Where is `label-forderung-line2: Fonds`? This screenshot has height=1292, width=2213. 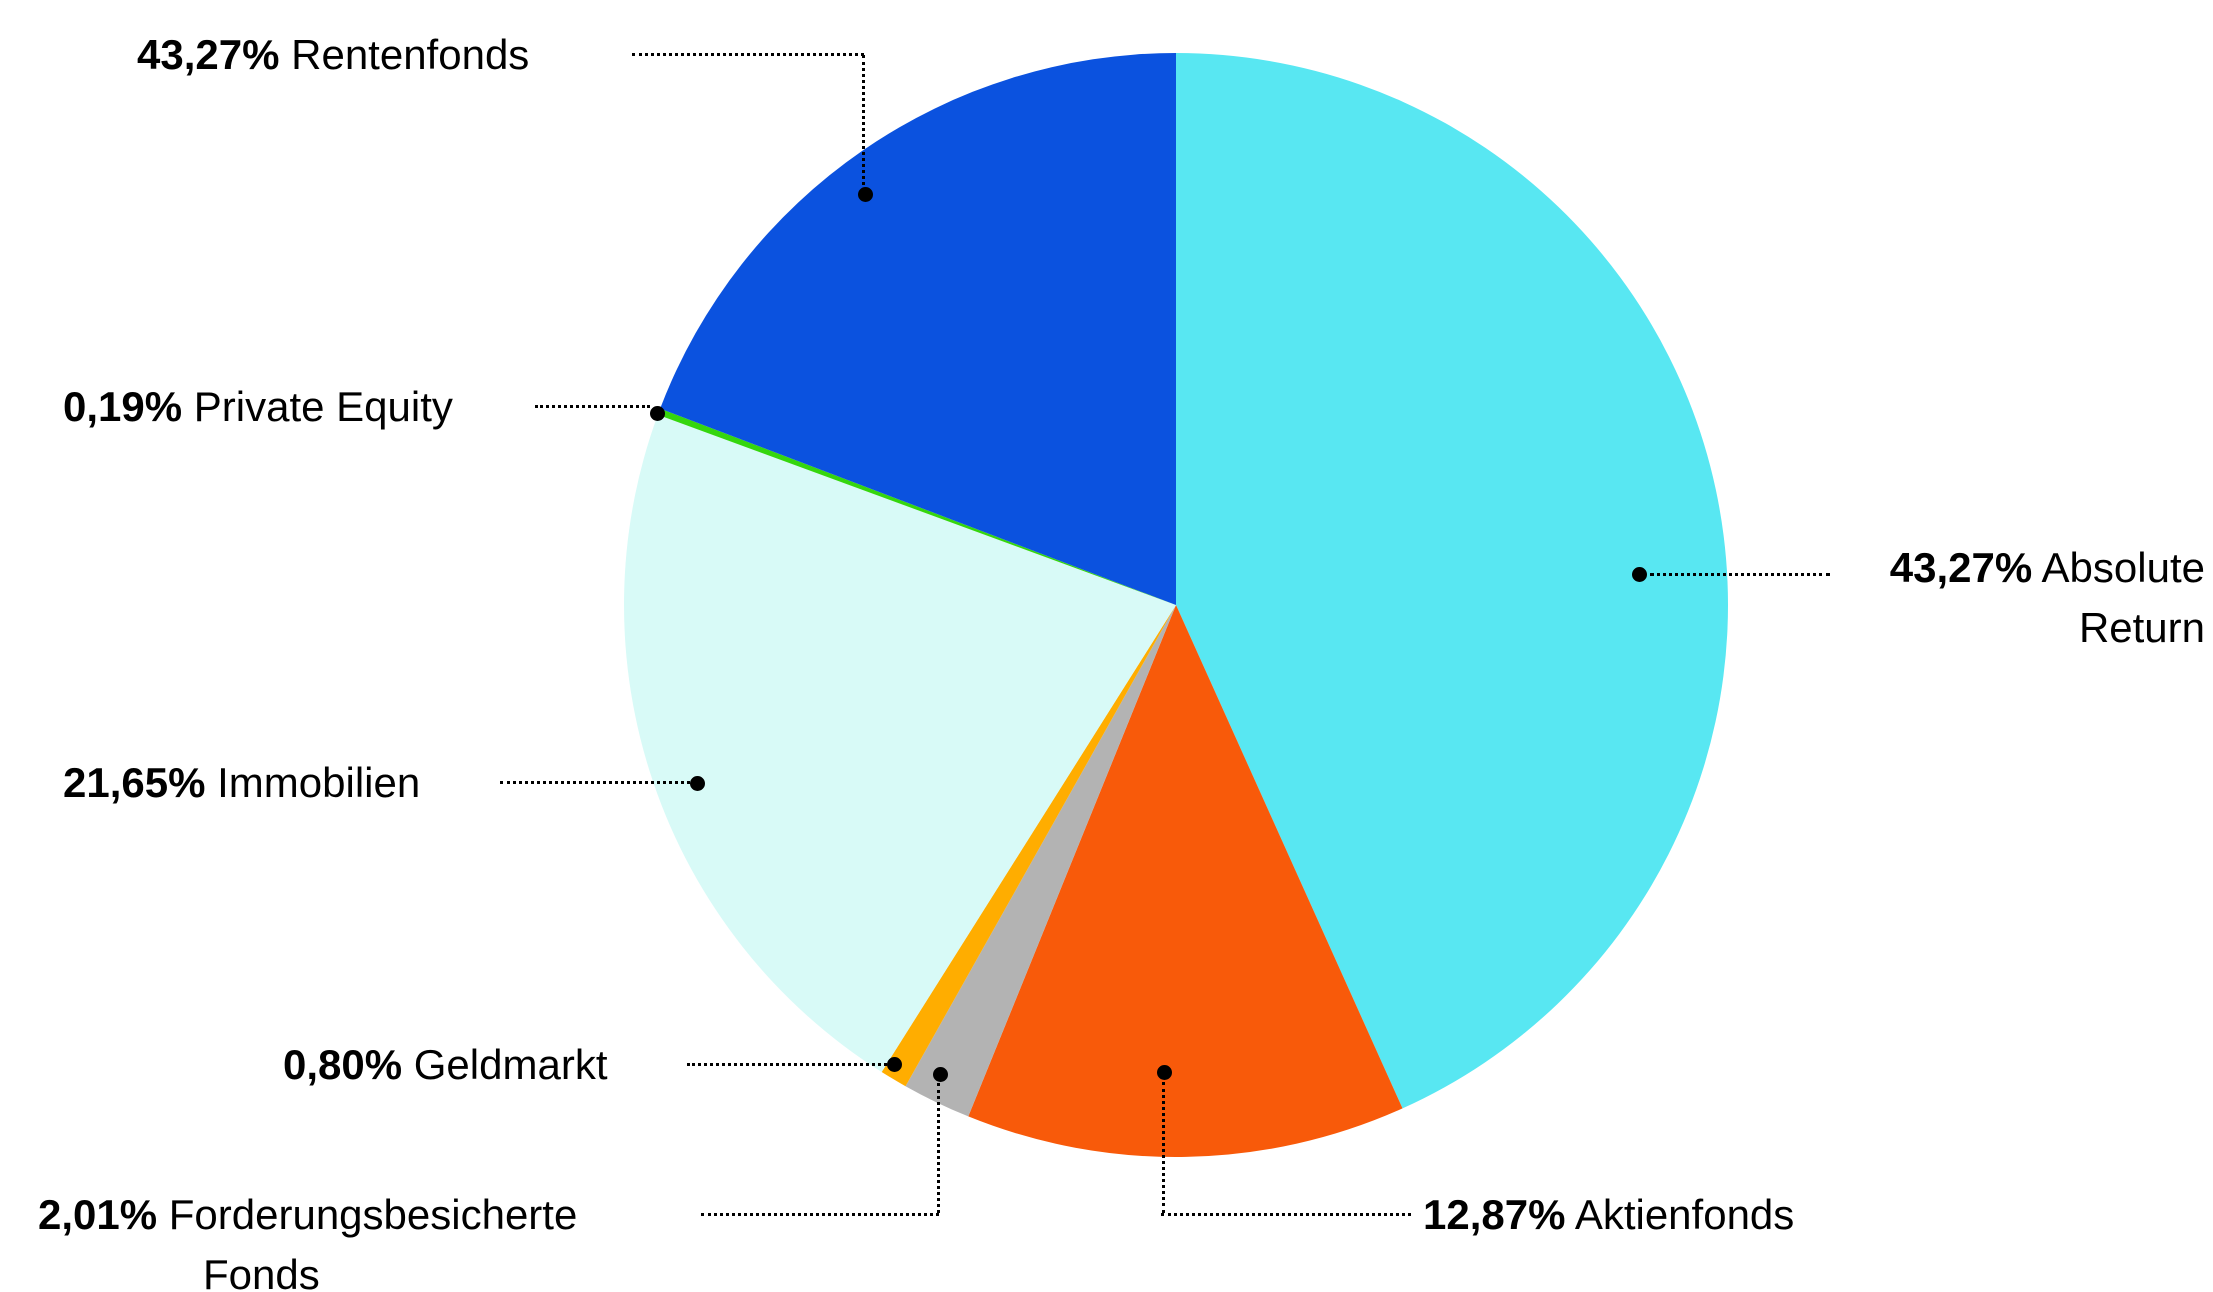 label-forderung-line2: Fonds is located at coordinates (307, 1268).